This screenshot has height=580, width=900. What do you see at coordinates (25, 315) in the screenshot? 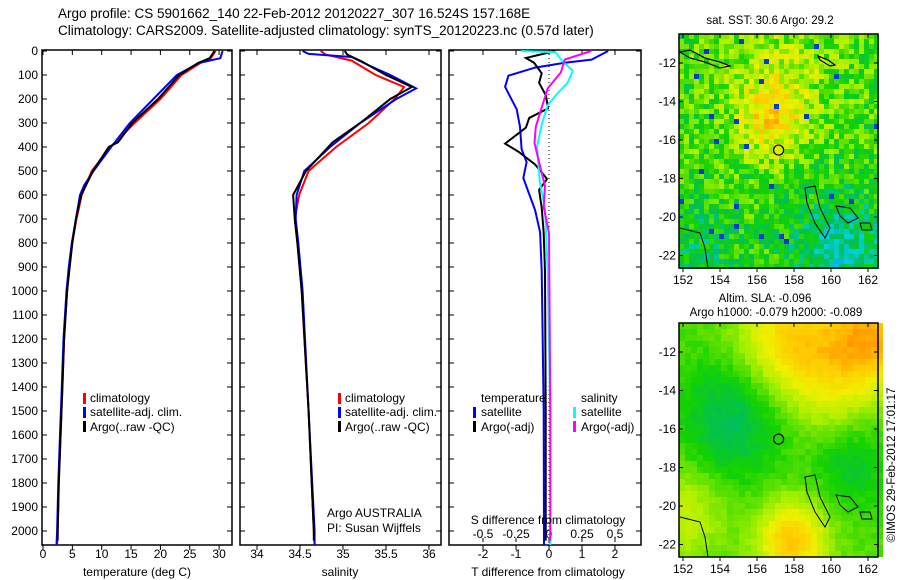
I see `y-tick-label: 1100` at bounding box center [25, 315].